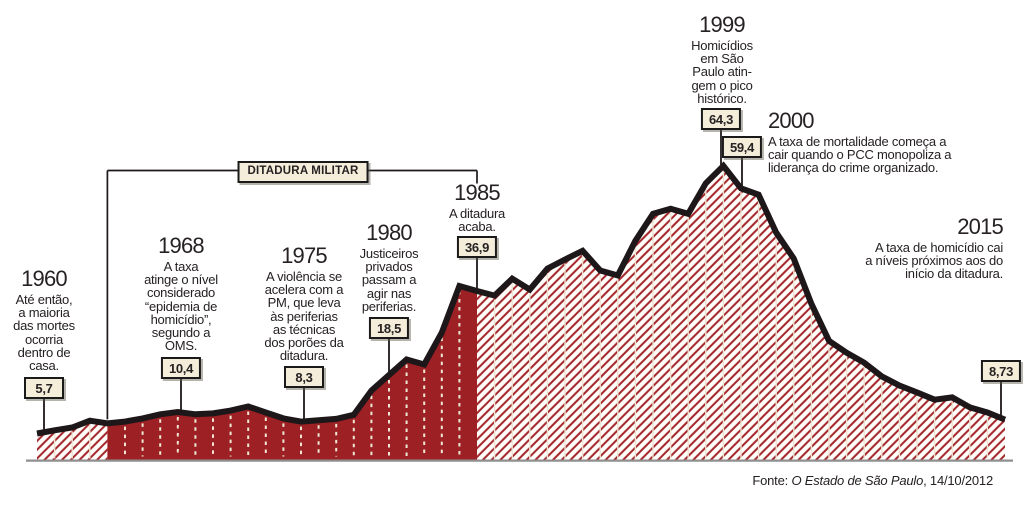 The height and width of the screenshot is (508, 1024). What do you see at coordinates (722, 98) in the screenshot?
I see `annotation-line: histórico.` at bounding box center [722, 98].